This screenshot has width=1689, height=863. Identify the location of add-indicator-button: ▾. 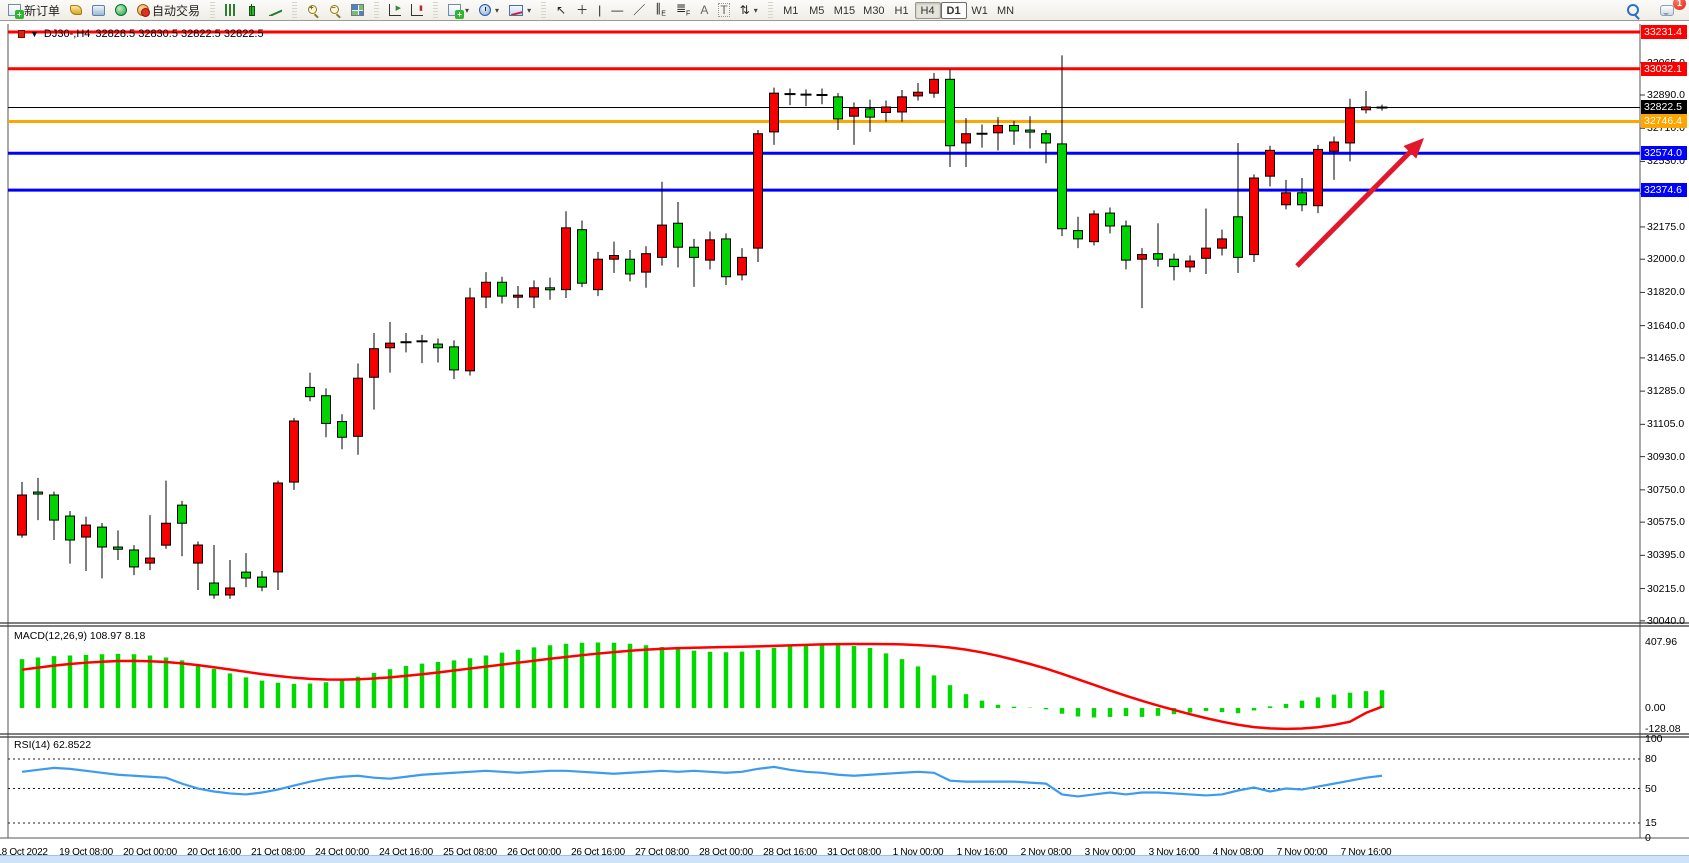
(458, 10).